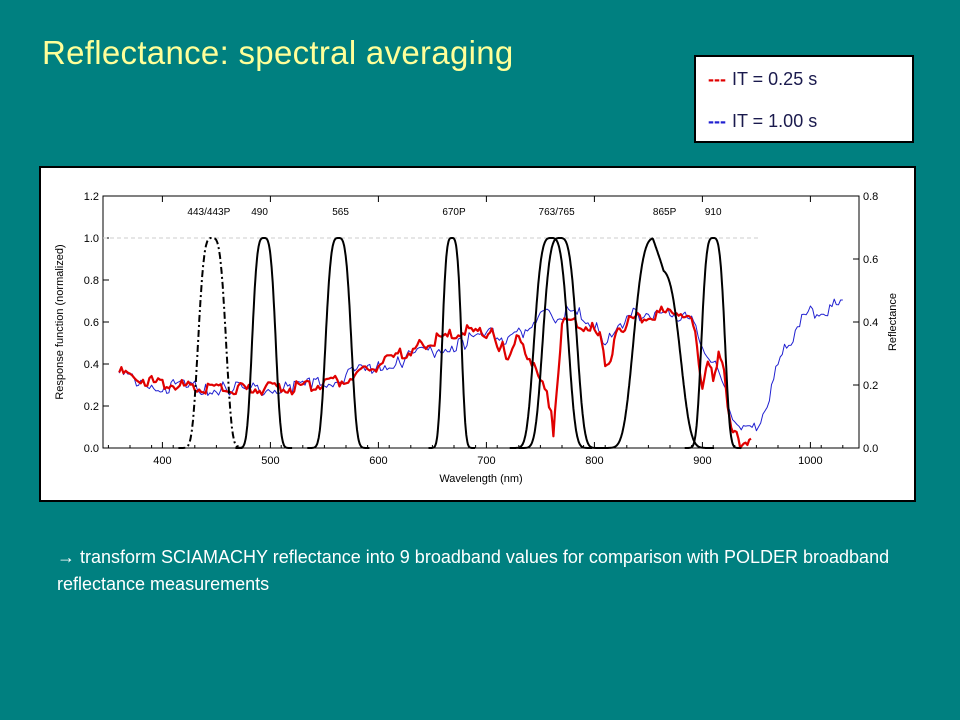 This screenshot has width=960, height=720. What do you see at coordinates (91, 365) in the screenshot?
I see `y-left-tick-label: 0.4` at bounding box center [91, 365].